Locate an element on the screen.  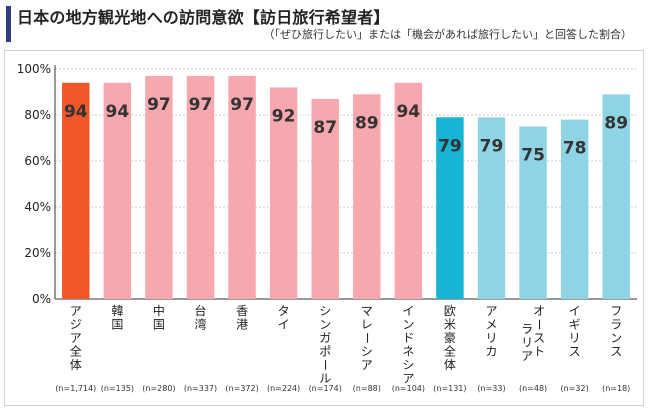
x-category-label: ド is located at coordinates (408, 338).